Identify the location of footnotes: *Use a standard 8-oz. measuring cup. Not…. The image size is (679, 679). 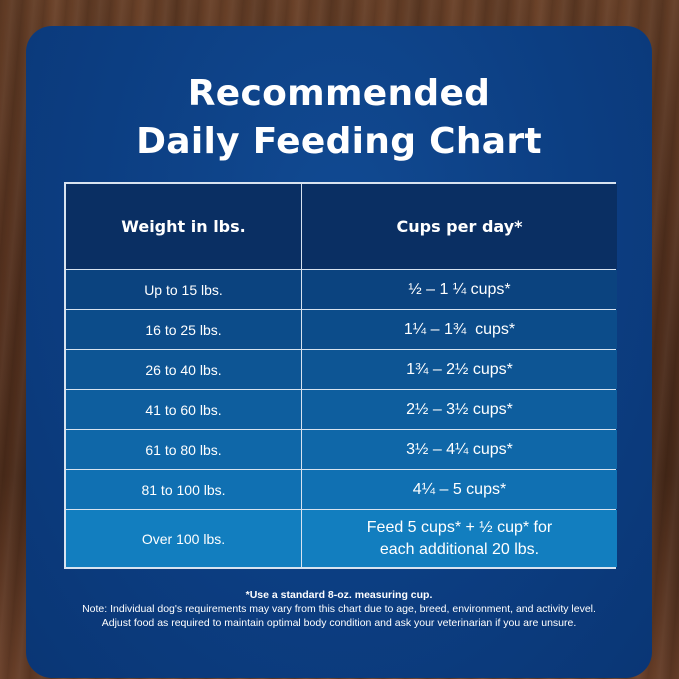
(339, 609).